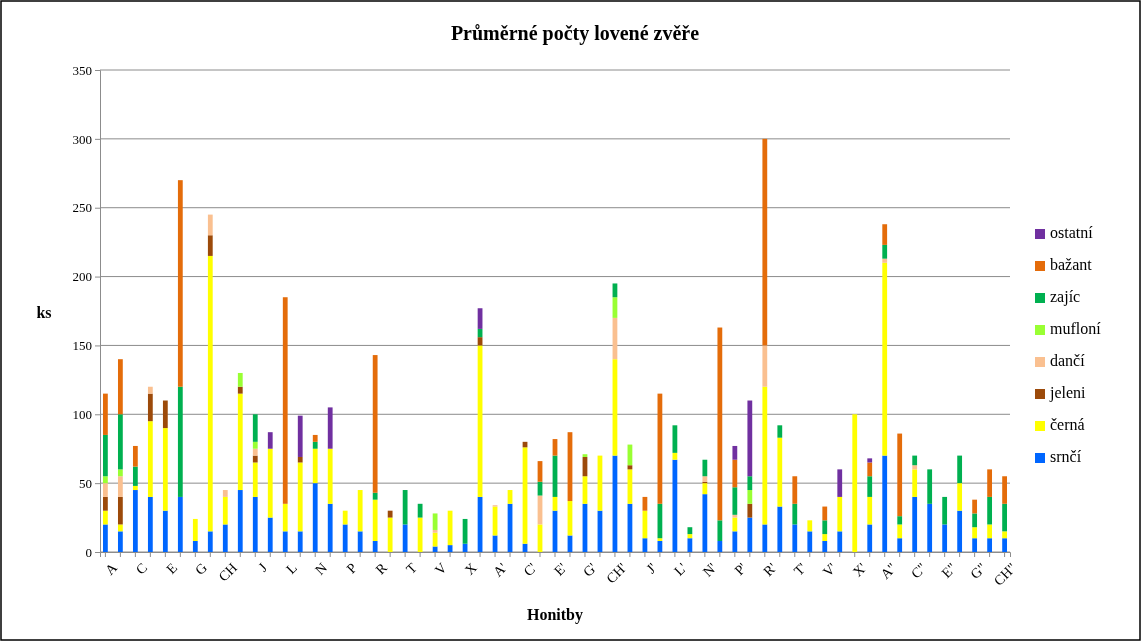 Image resolution: width=1143 pixels, height=643 pixels. I want to click on legend-label: srnčí, so click(1066, 456).